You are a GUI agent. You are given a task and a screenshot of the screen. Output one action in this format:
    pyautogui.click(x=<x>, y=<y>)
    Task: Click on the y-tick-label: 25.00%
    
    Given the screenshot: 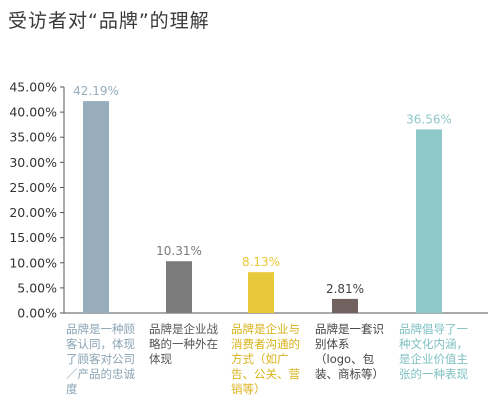 What is the action you would take?
    pyautogui.click(x=33, y=187)
    